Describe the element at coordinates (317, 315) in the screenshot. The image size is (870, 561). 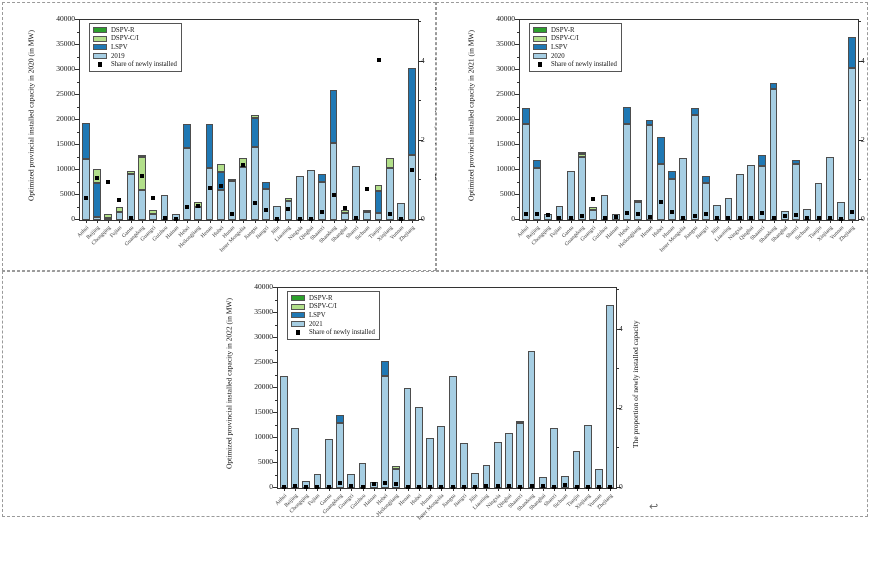
I see `legend-label: LSPV` at that location.